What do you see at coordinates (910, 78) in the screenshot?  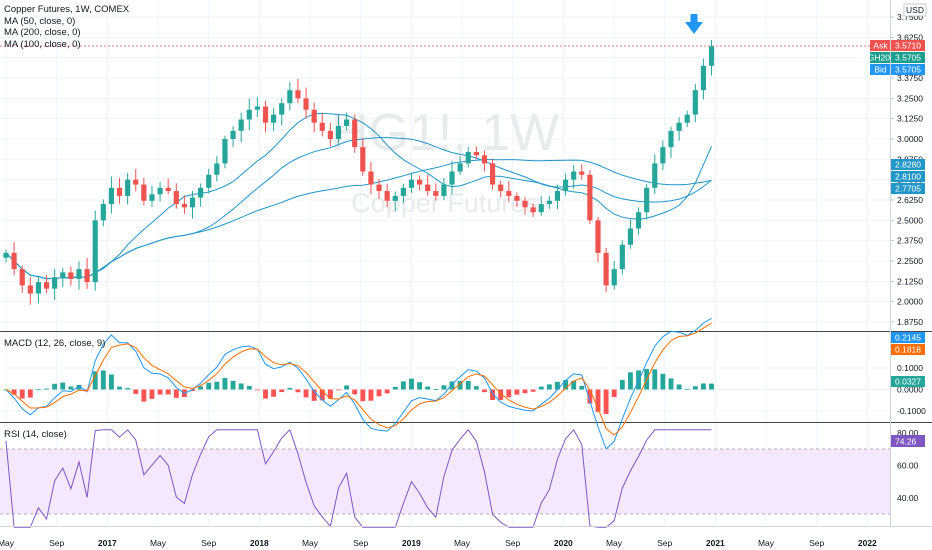 I see `price-tick-label: 3.3750` at bounding box center [910, 78].